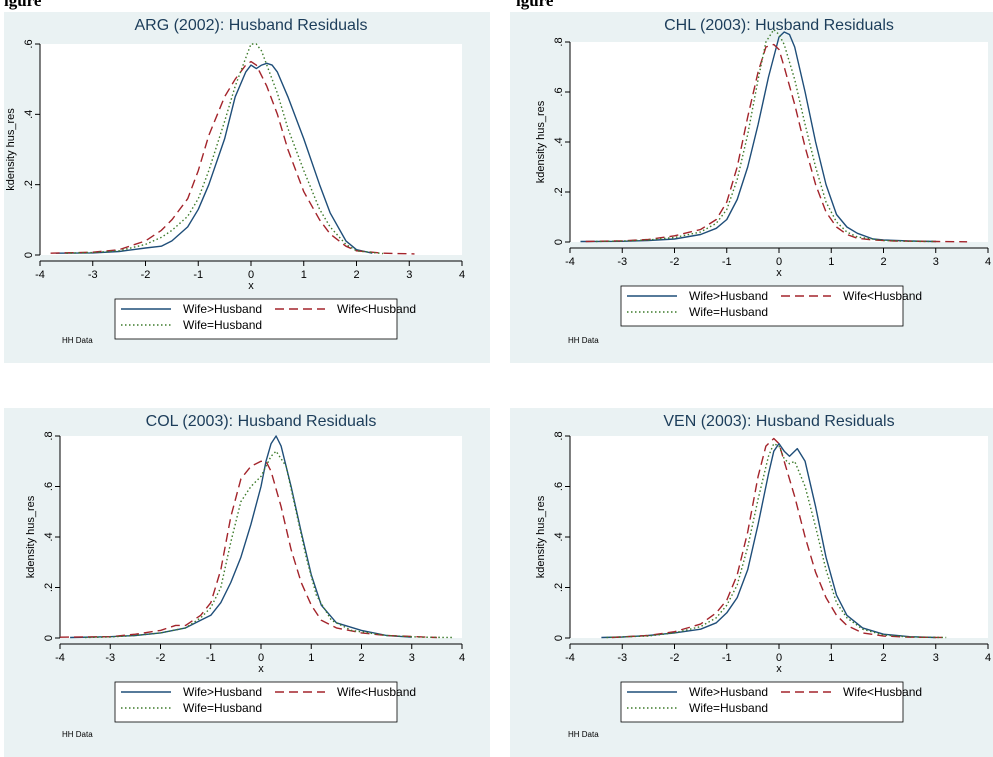  I want to click on chart-title: ARG (2002): Husband Residuals, so click(250, 25).